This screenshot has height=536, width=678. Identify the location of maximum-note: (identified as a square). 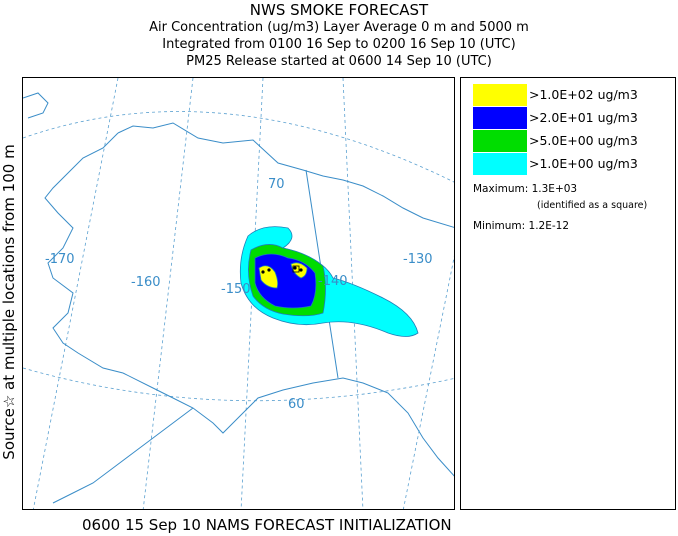
(592, 205).